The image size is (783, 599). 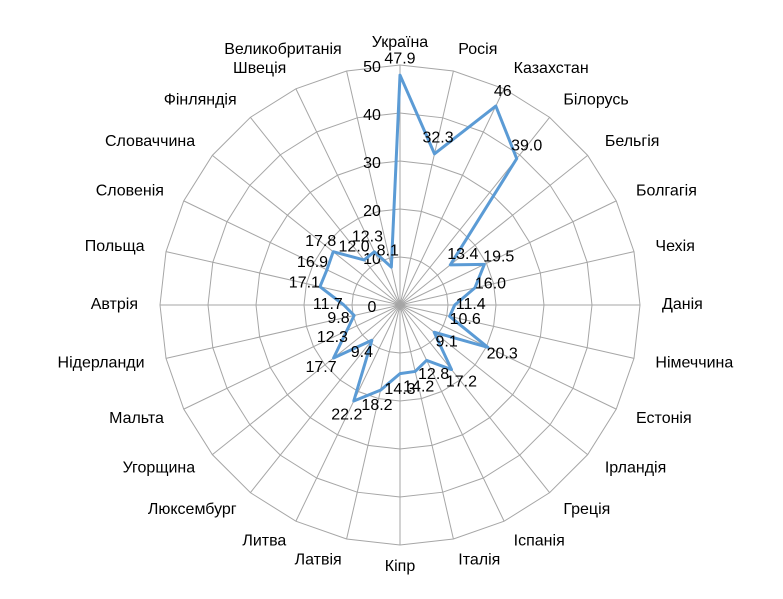 I want to click on category-label: Словаччина, so click(x=150, y=141).